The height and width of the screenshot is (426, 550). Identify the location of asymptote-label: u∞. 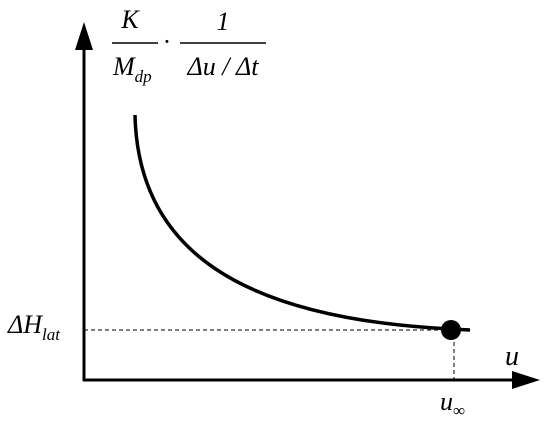
(452, 403).